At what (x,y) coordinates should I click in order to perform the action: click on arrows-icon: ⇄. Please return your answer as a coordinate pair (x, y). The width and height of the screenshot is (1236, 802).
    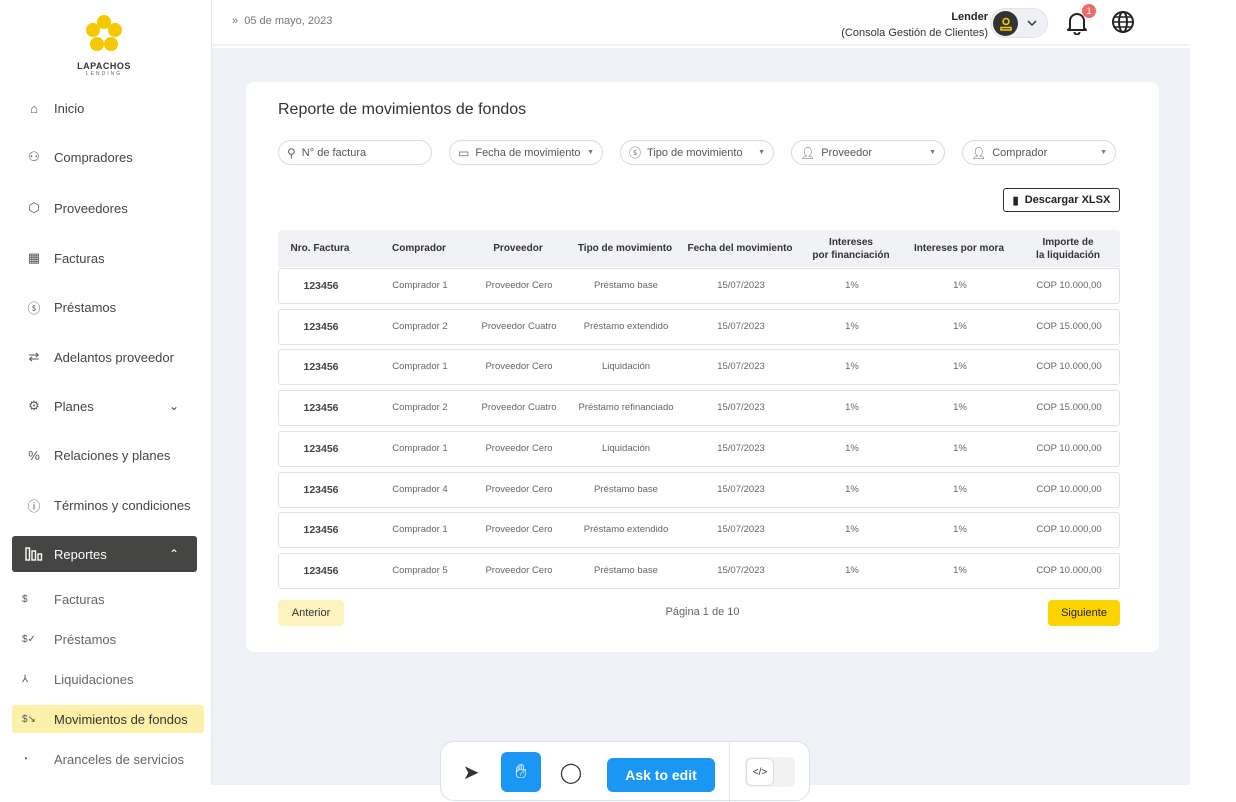
    Looking at the image, I should click on (34, 356).